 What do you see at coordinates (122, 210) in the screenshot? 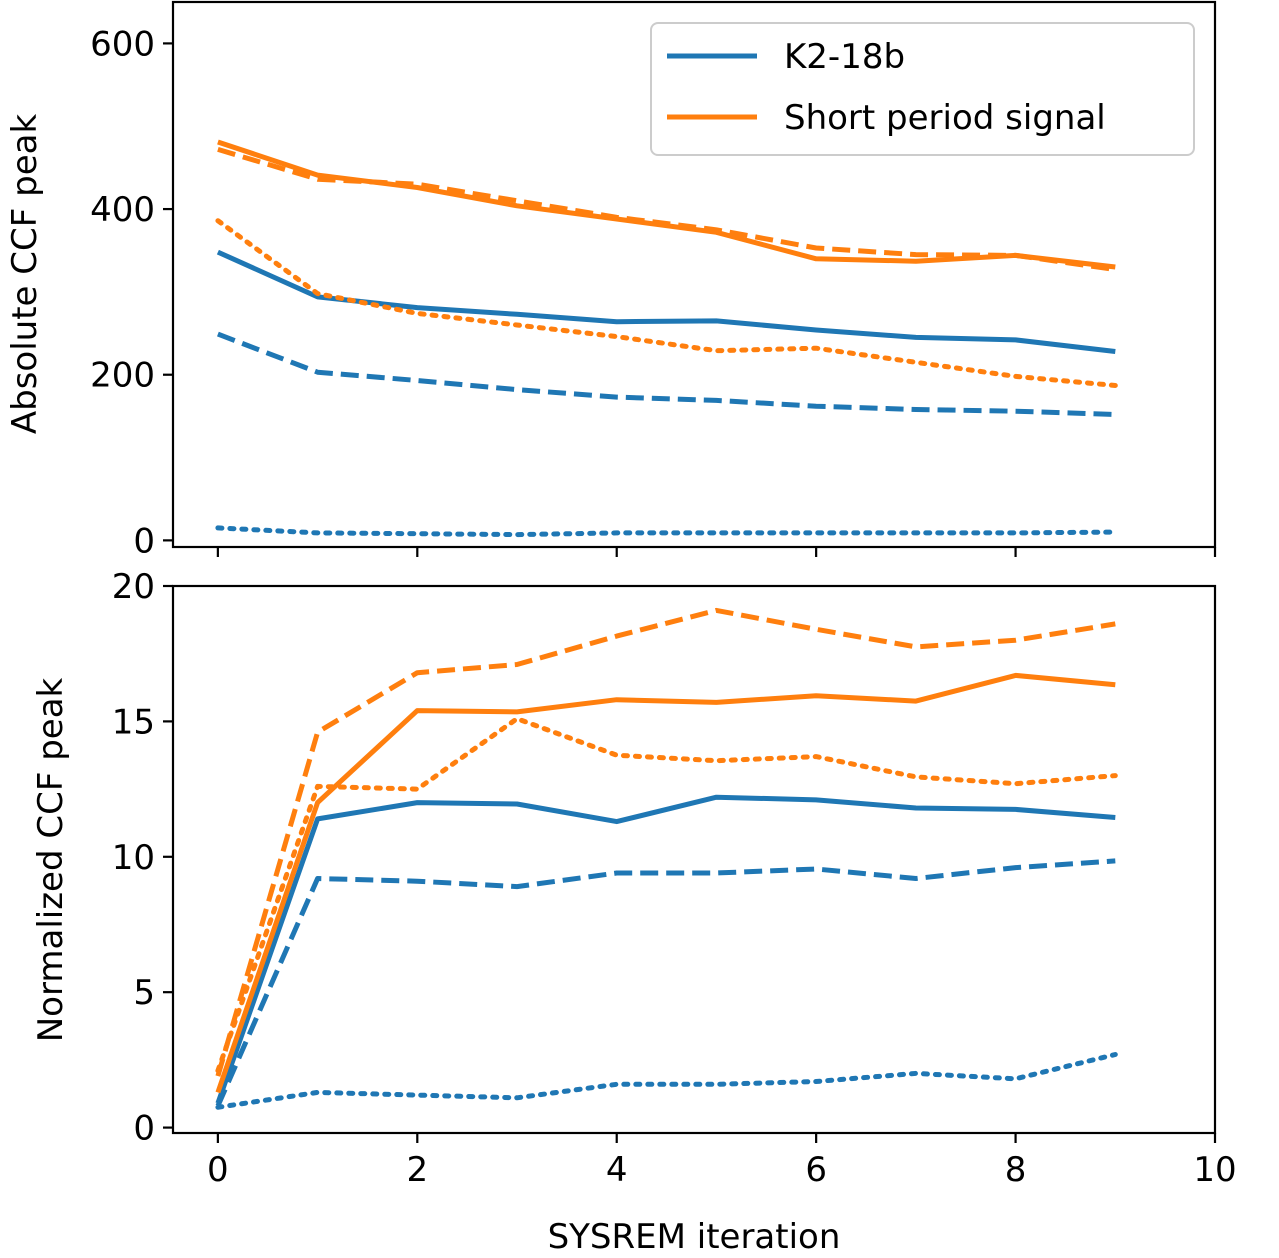
I see `top-y-tick-label: 400` at bounding box center [122, 210].